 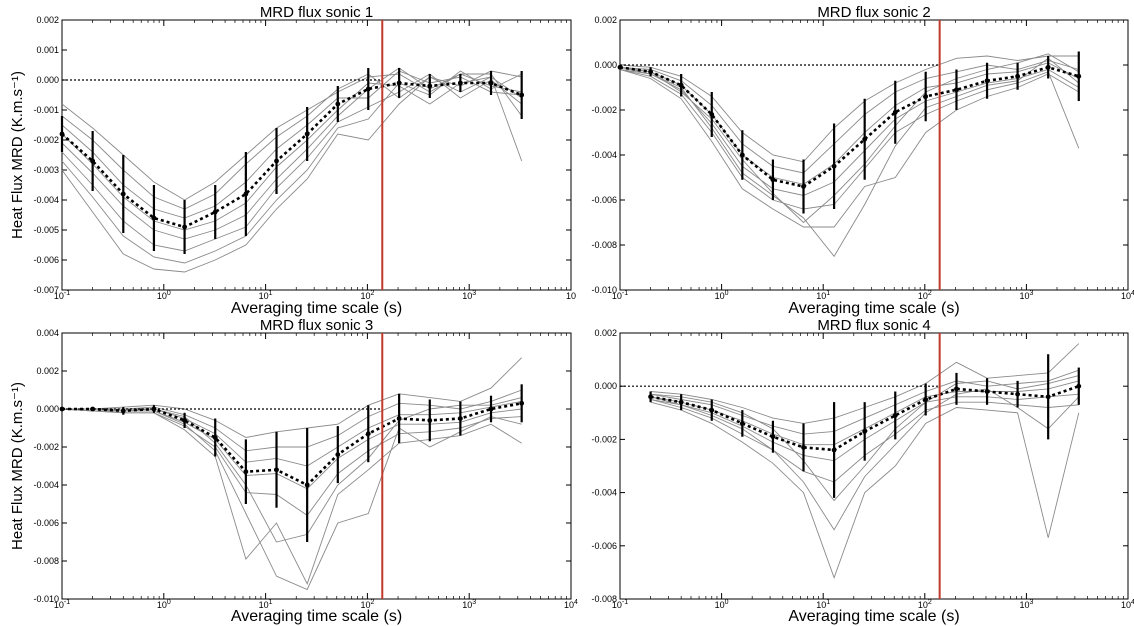 What do you see at coordinates (47, 80) in the screenshot?
I see `y-tick-label: 0.000` at bounding box center [47, 80].